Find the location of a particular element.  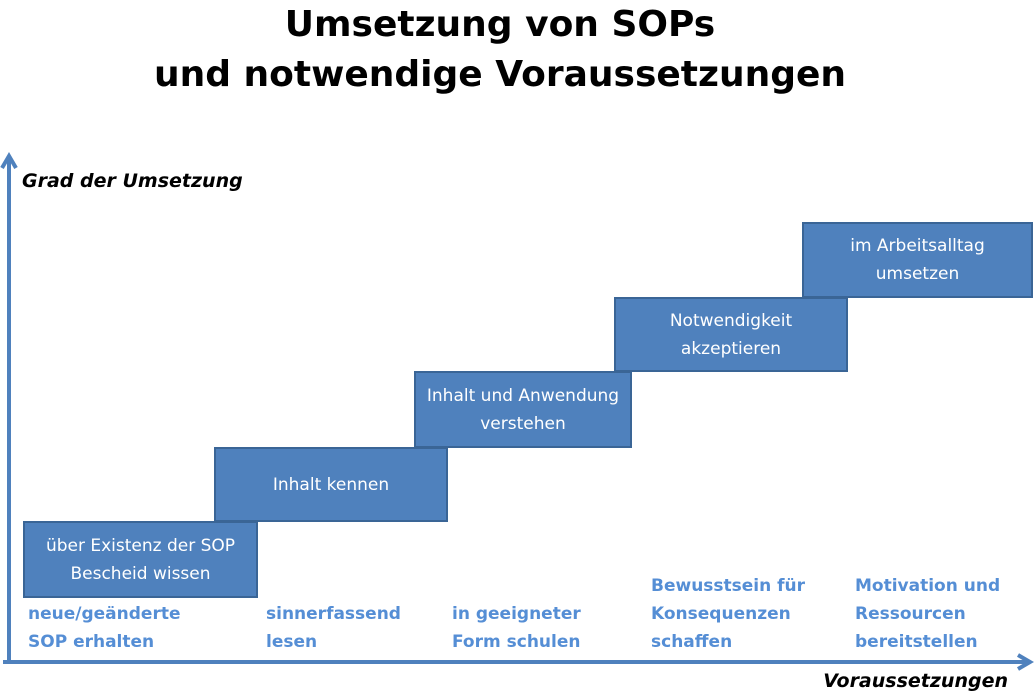

y-axis-label: Grad der Umsetzung is located at coordinates (132, 181).